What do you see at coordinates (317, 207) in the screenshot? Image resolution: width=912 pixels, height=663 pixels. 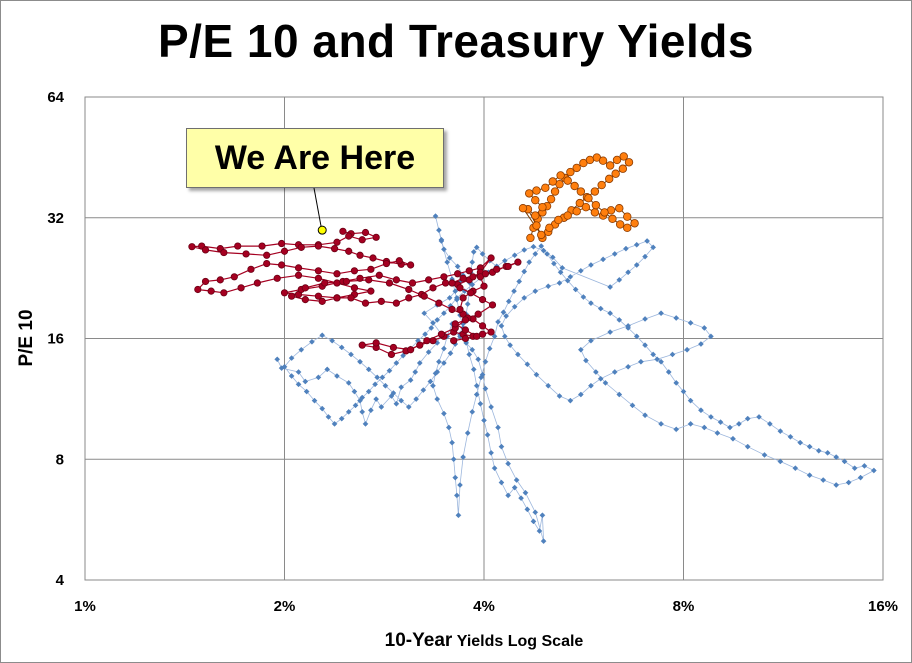 I see `callout-leader-line` at bounding box center [317, 207].